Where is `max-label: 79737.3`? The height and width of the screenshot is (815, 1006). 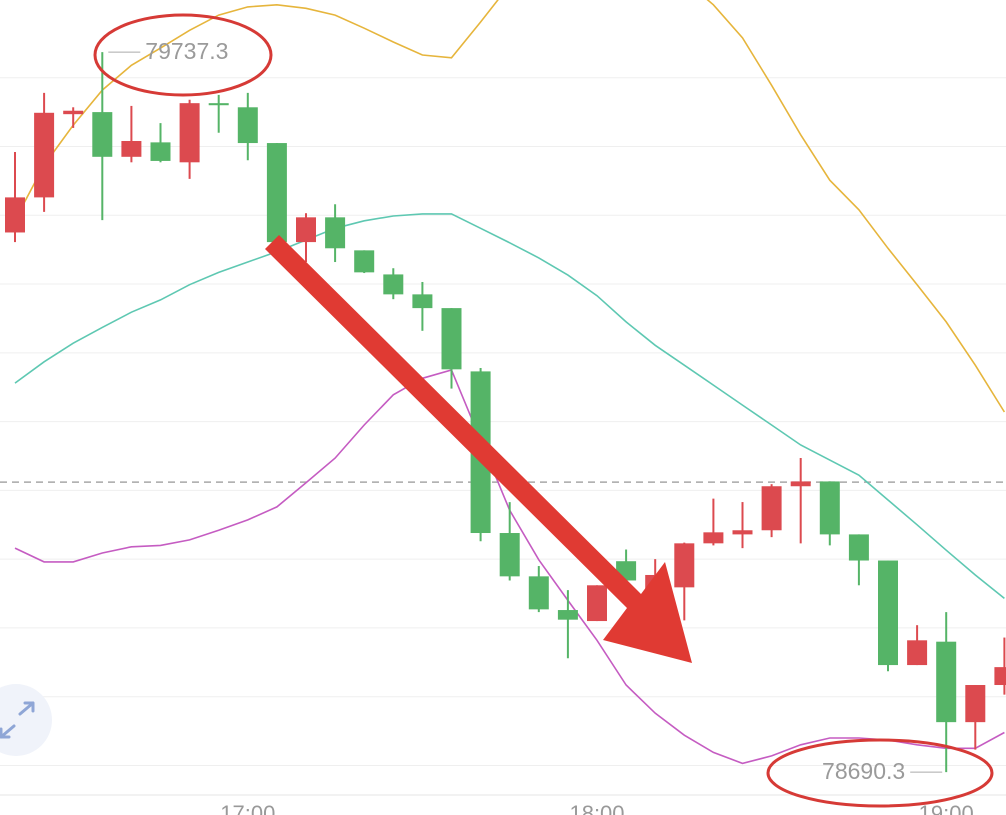
max-label: 79737.3 is located at coordinates (186, 51).